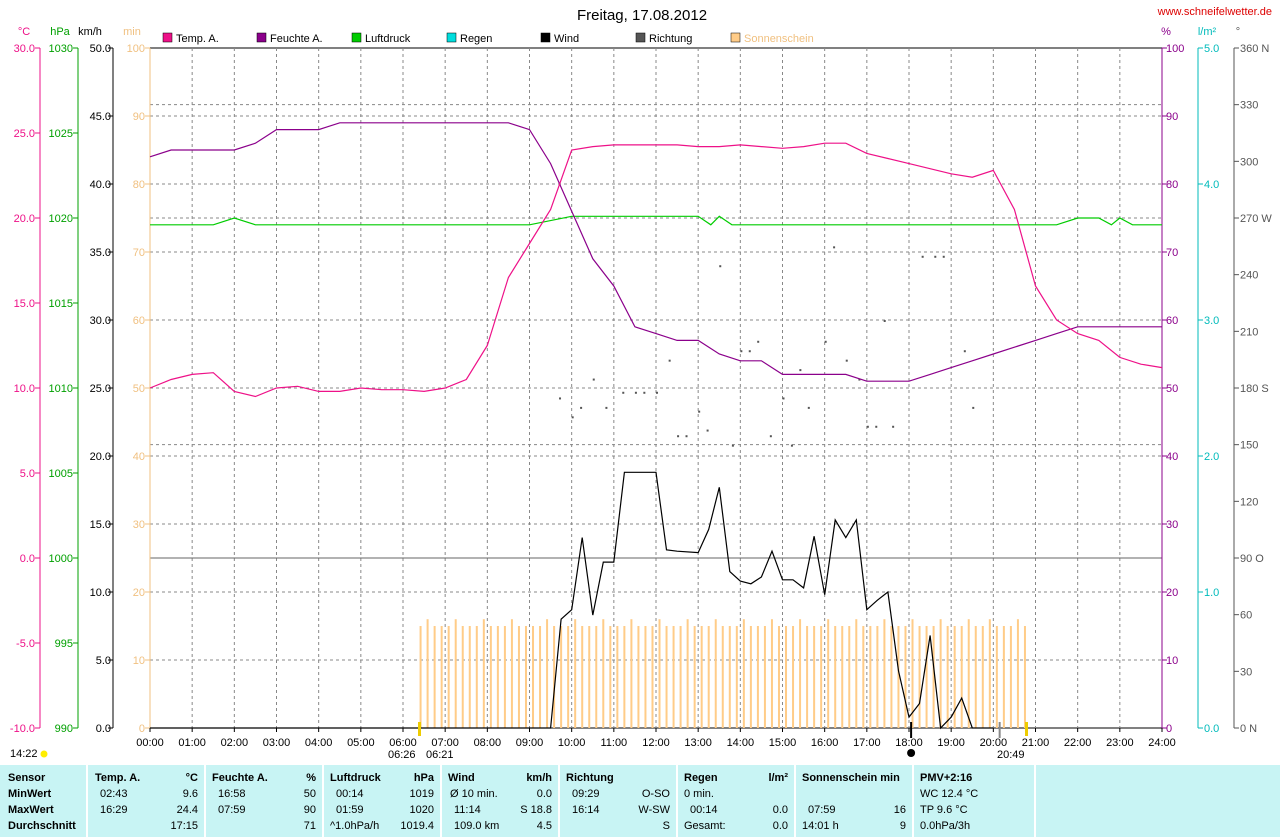  Describe the element at coordinates (867, 743) in the screenshot. I see `x-tick-label: 17:00` at that location.